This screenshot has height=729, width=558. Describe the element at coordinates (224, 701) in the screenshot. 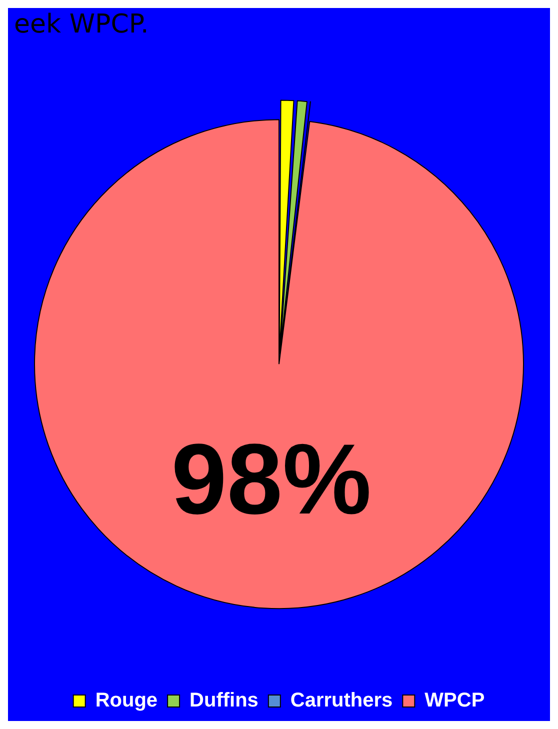

I see `legend-label: Duffins` at that location.